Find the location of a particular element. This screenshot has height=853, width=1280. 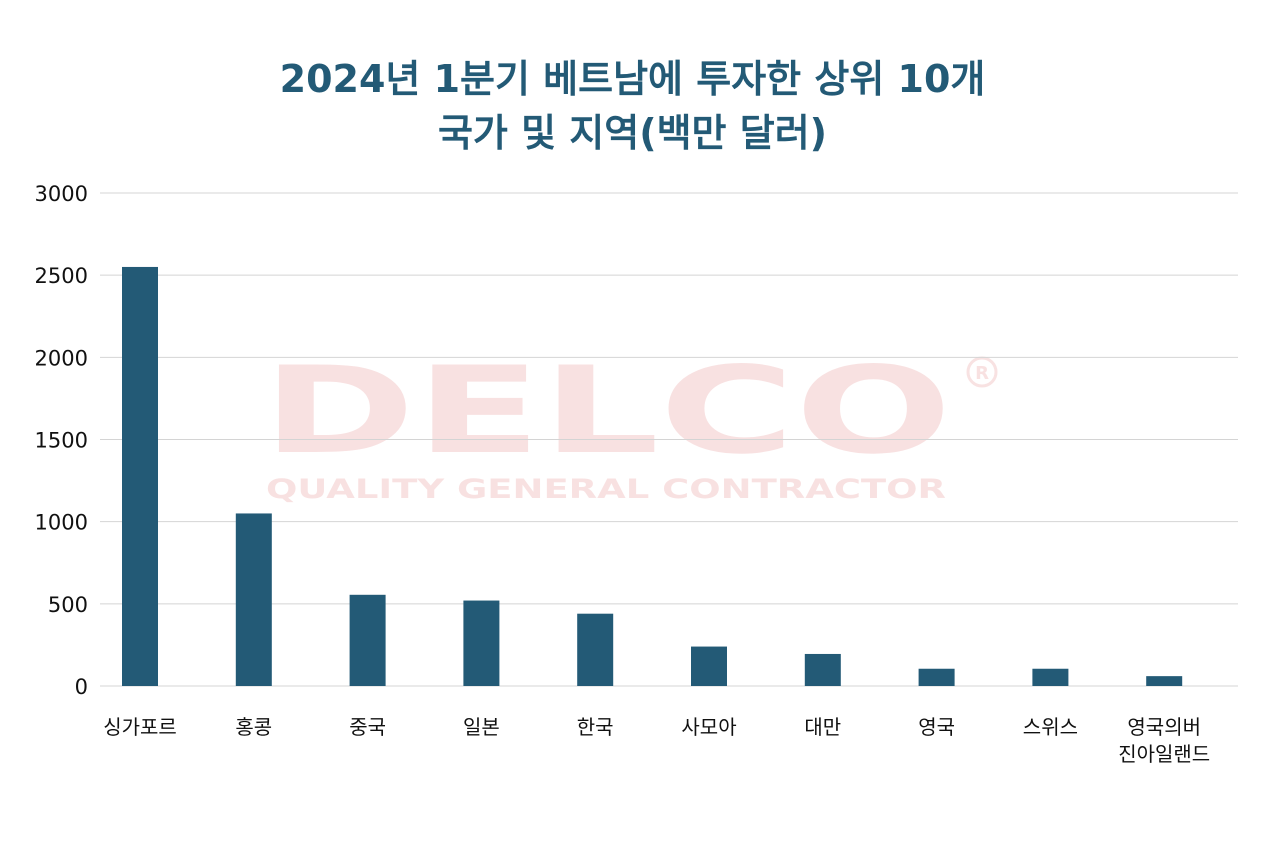

y-tick-label: 3000 is located at coordinates (61, 194).